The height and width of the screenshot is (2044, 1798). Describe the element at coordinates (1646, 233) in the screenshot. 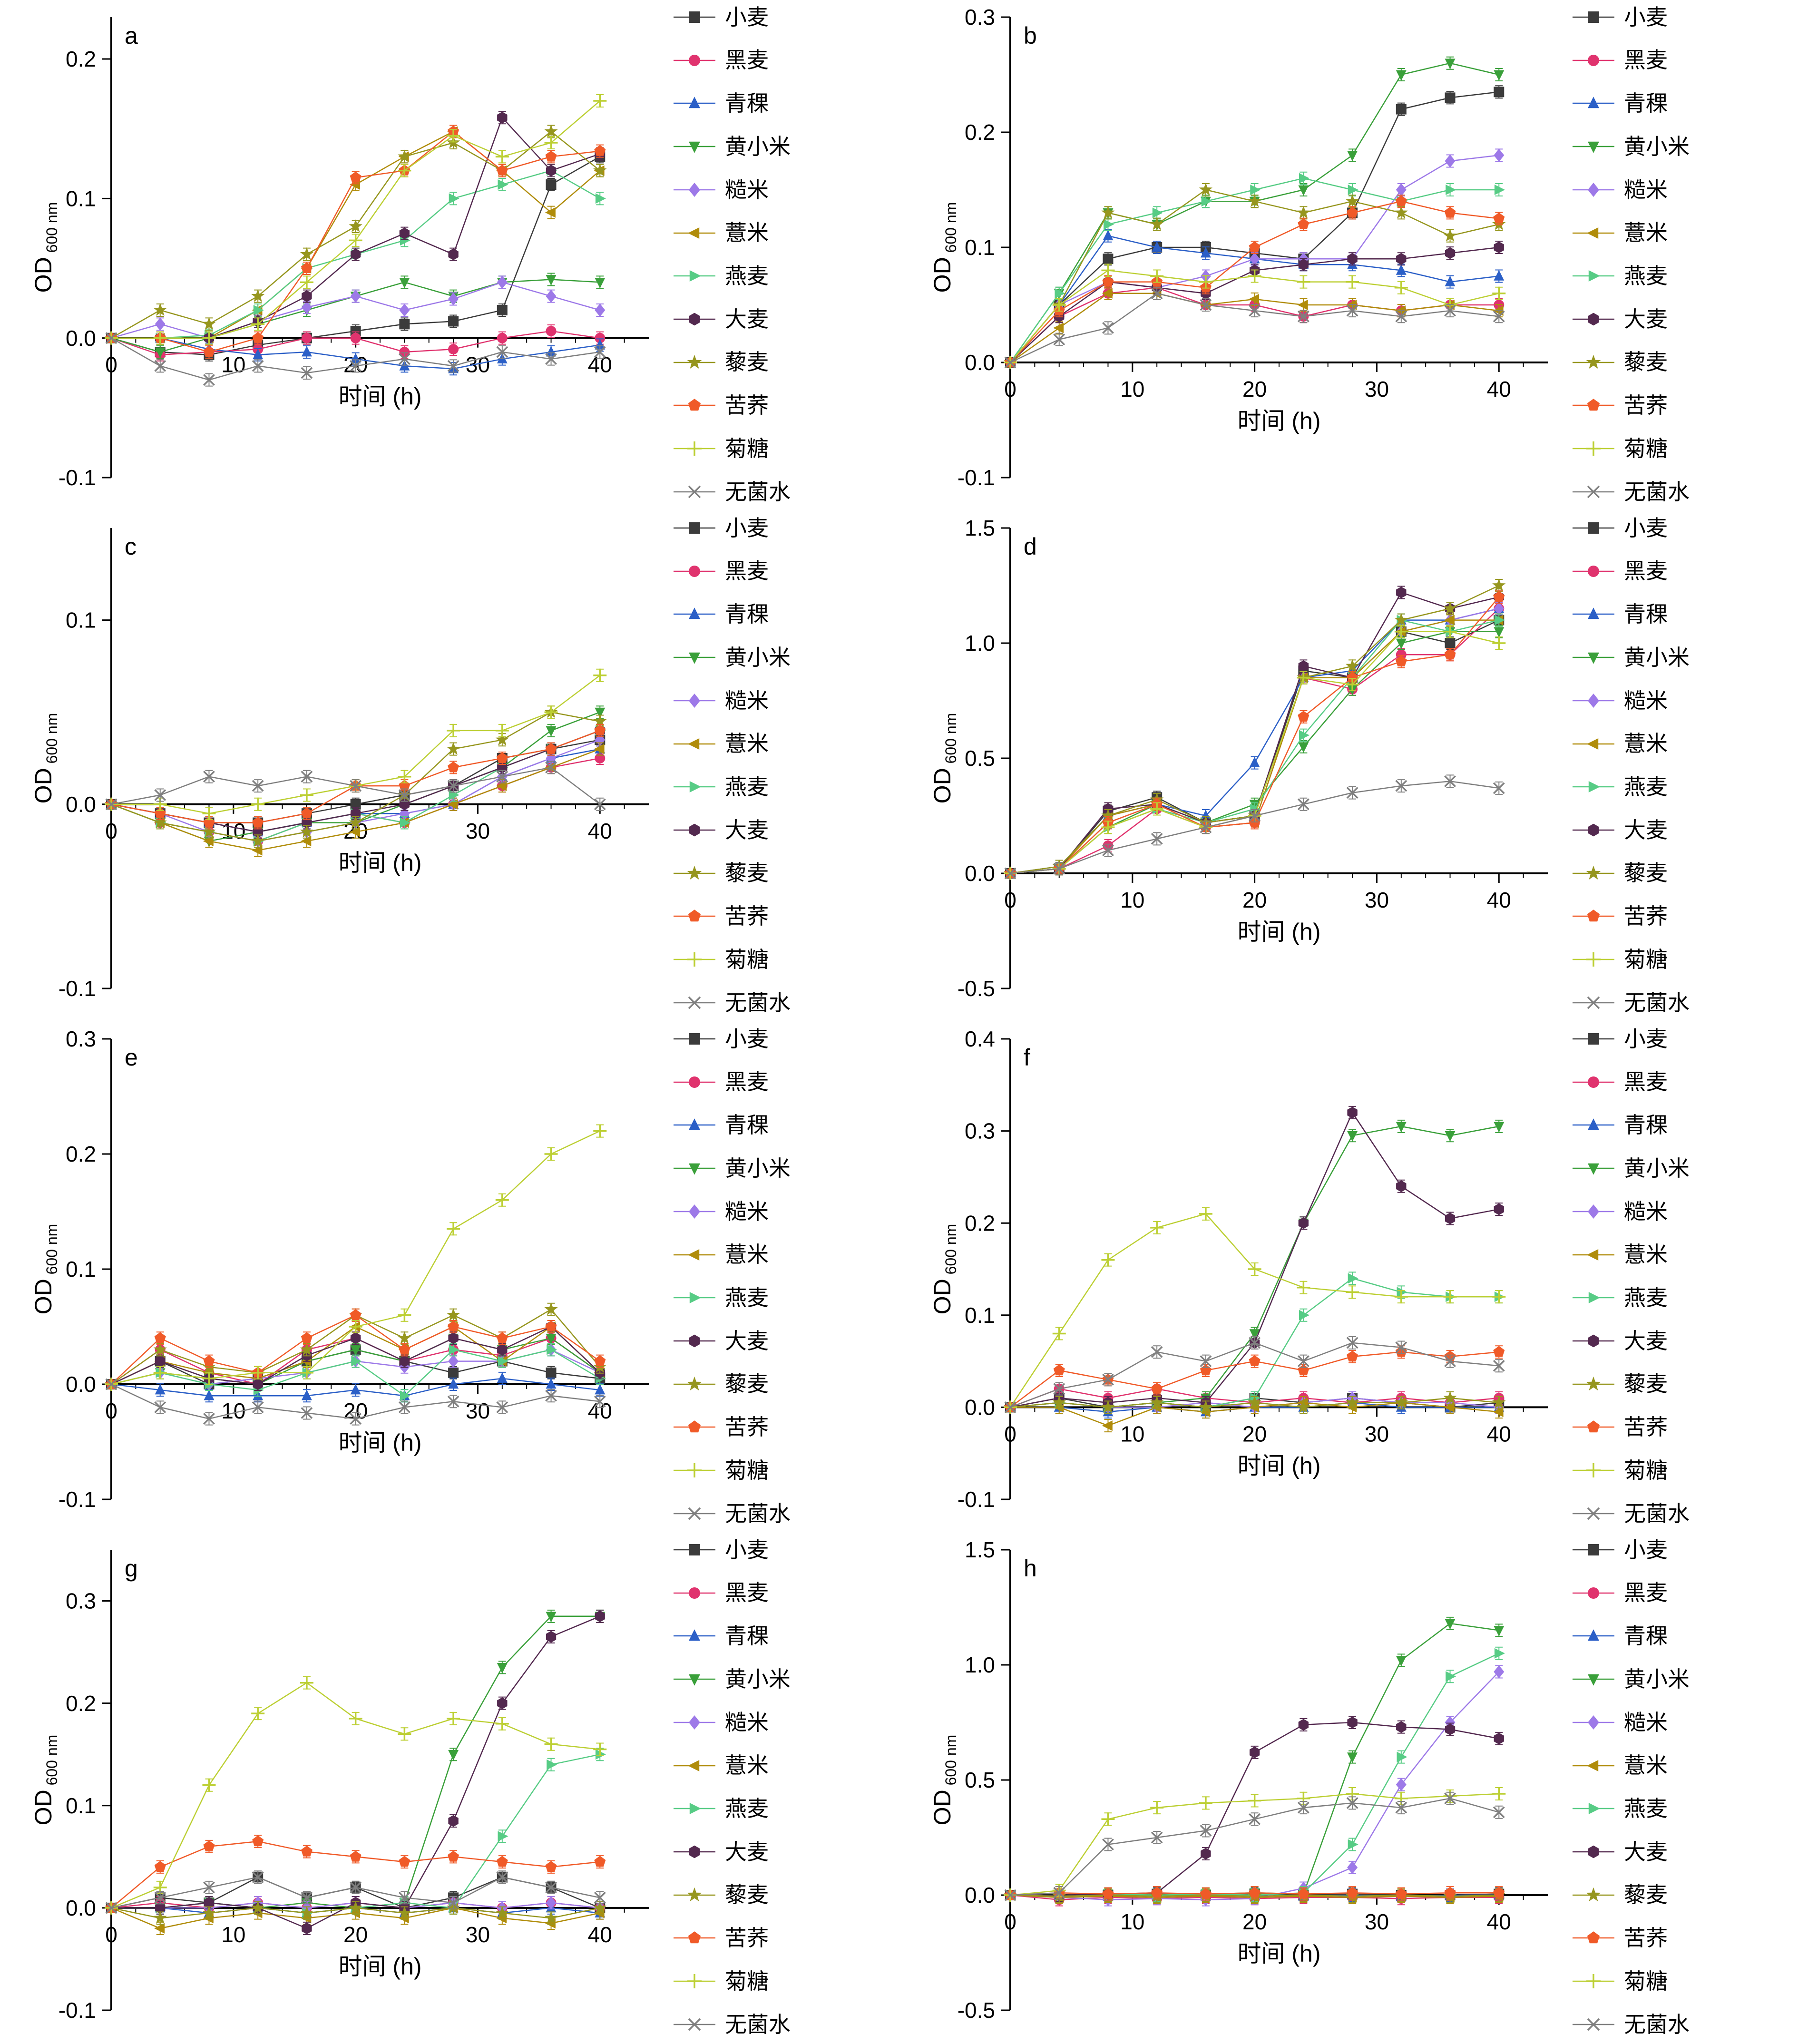

I see `legend-item-label: 薏米` at that location.